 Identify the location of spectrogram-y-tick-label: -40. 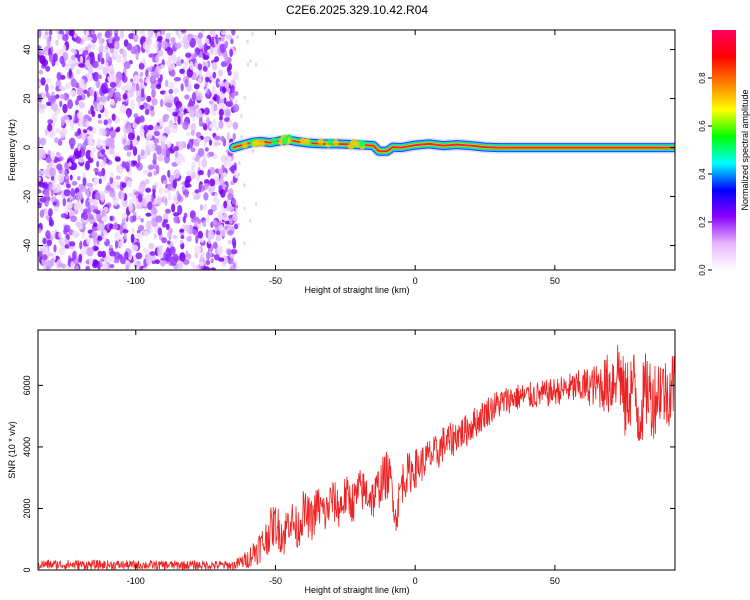
(27, 245).